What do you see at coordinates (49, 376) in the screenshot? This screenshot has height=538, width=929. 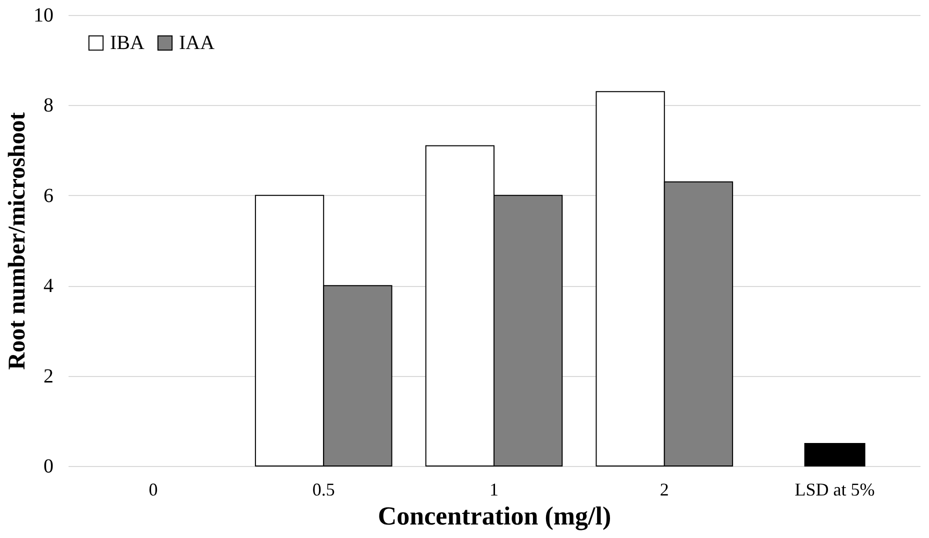 I see `y-tick-label: 2` at bounding box center [49, 376].